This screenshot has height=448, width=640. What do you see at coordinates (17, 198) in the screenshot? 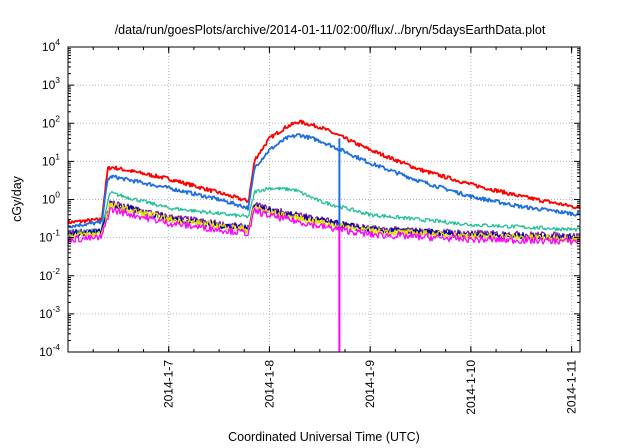
I see `y-axis-label: cGy/day` at bounding box center [17, 198].